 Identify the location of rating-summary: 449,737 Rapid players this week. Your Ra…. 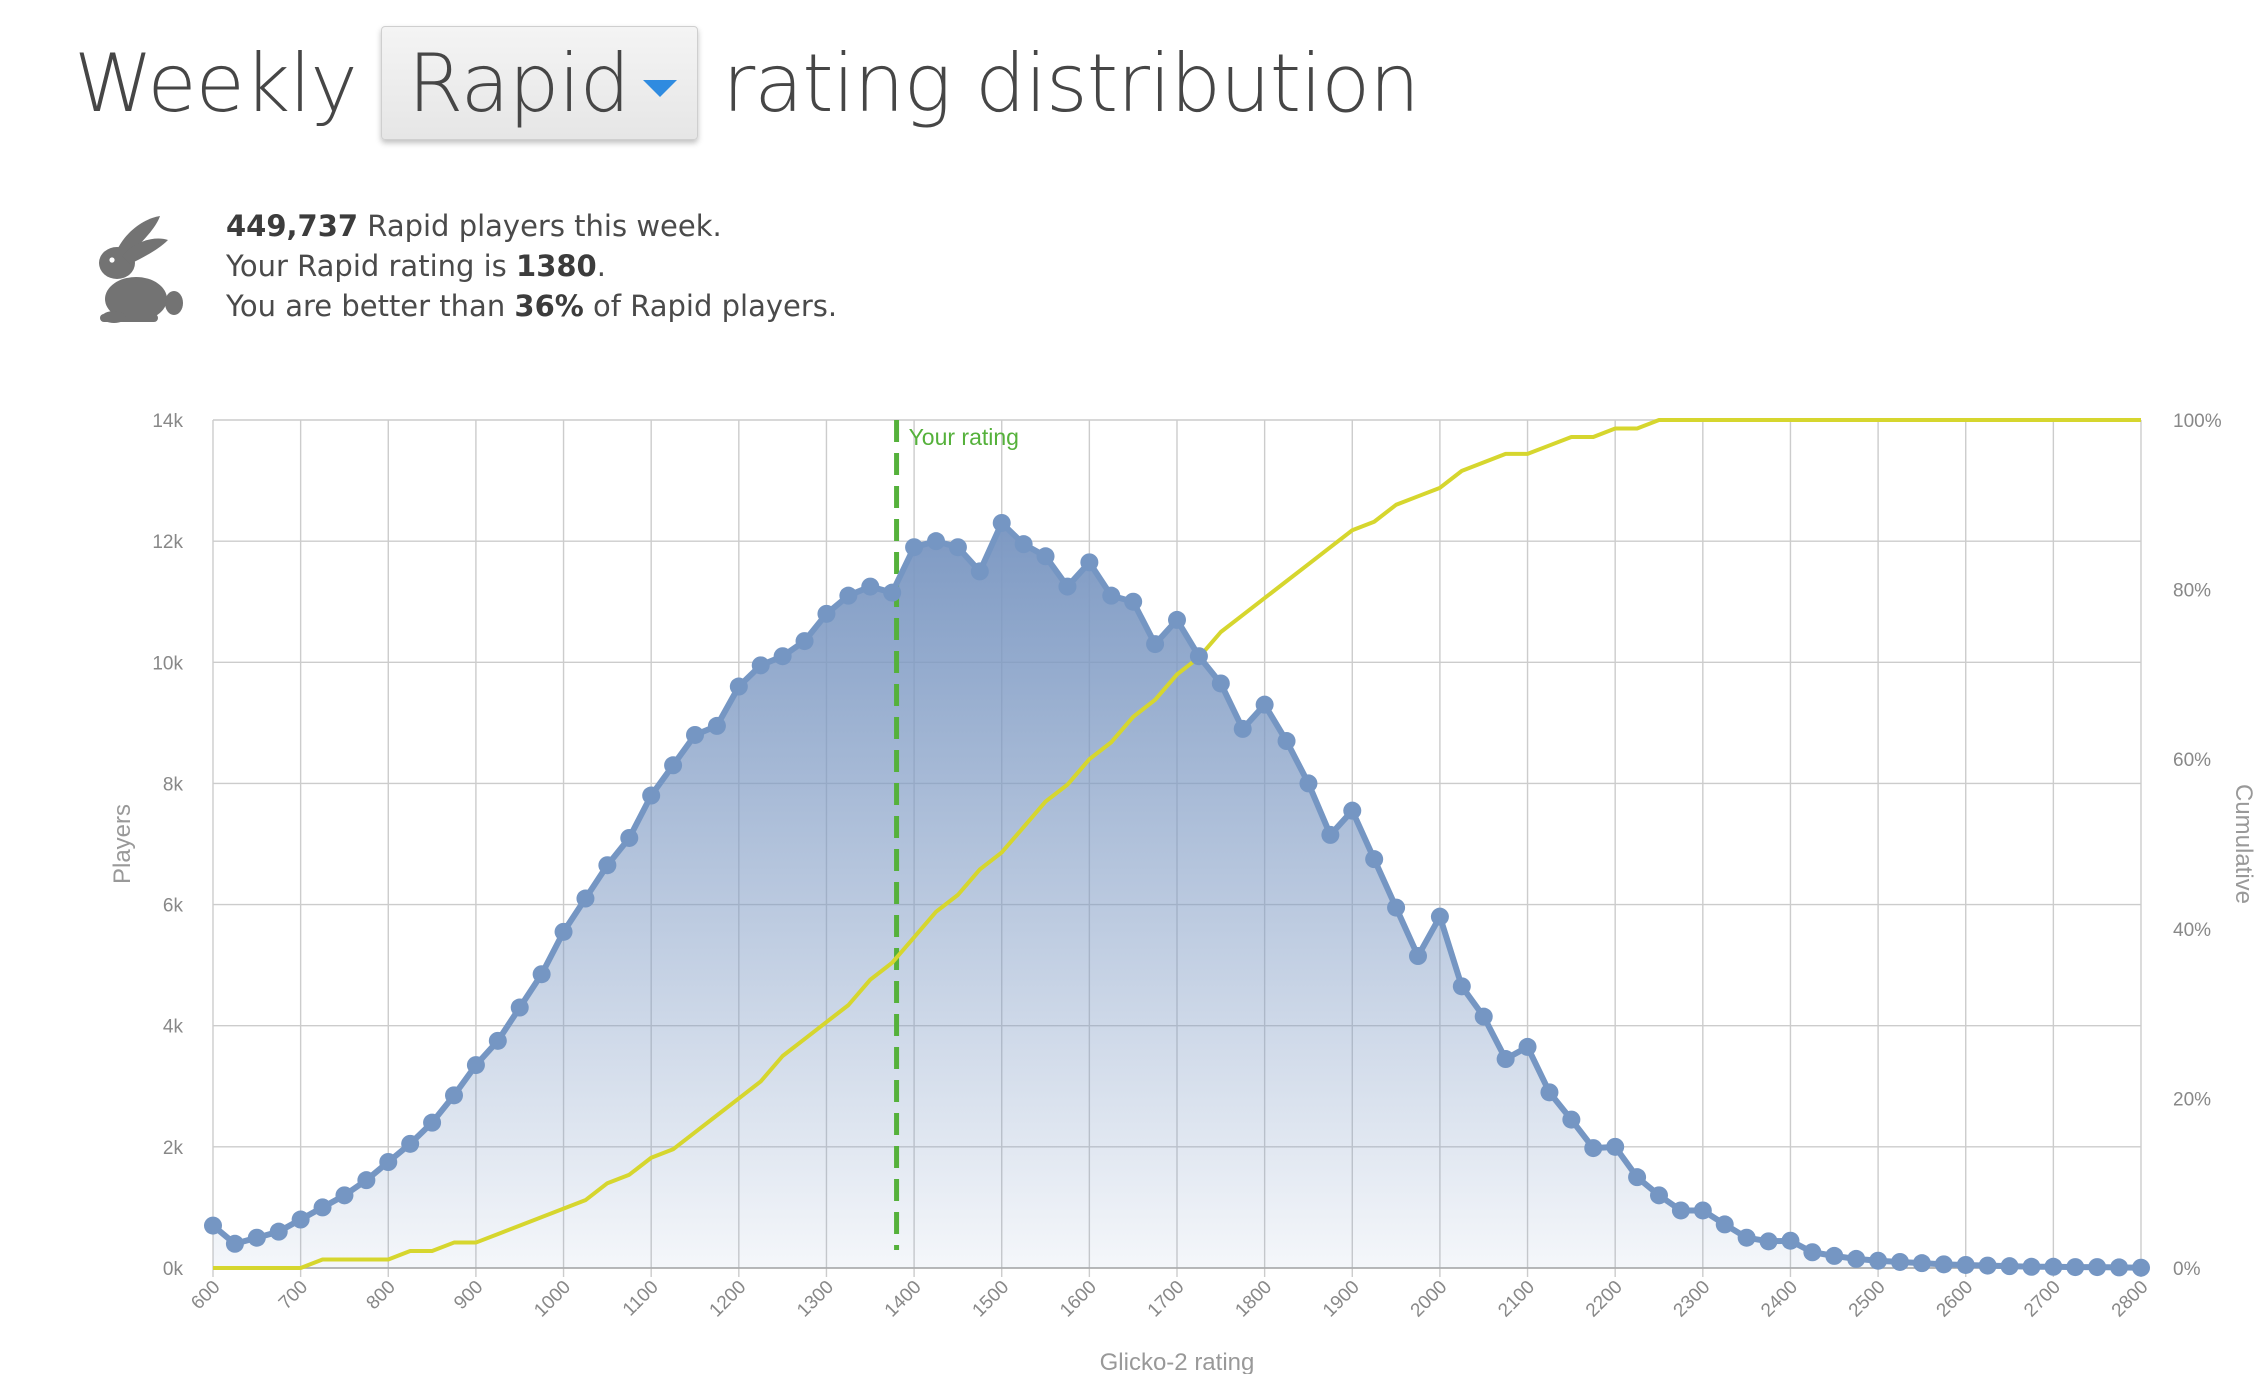
(461, 266).